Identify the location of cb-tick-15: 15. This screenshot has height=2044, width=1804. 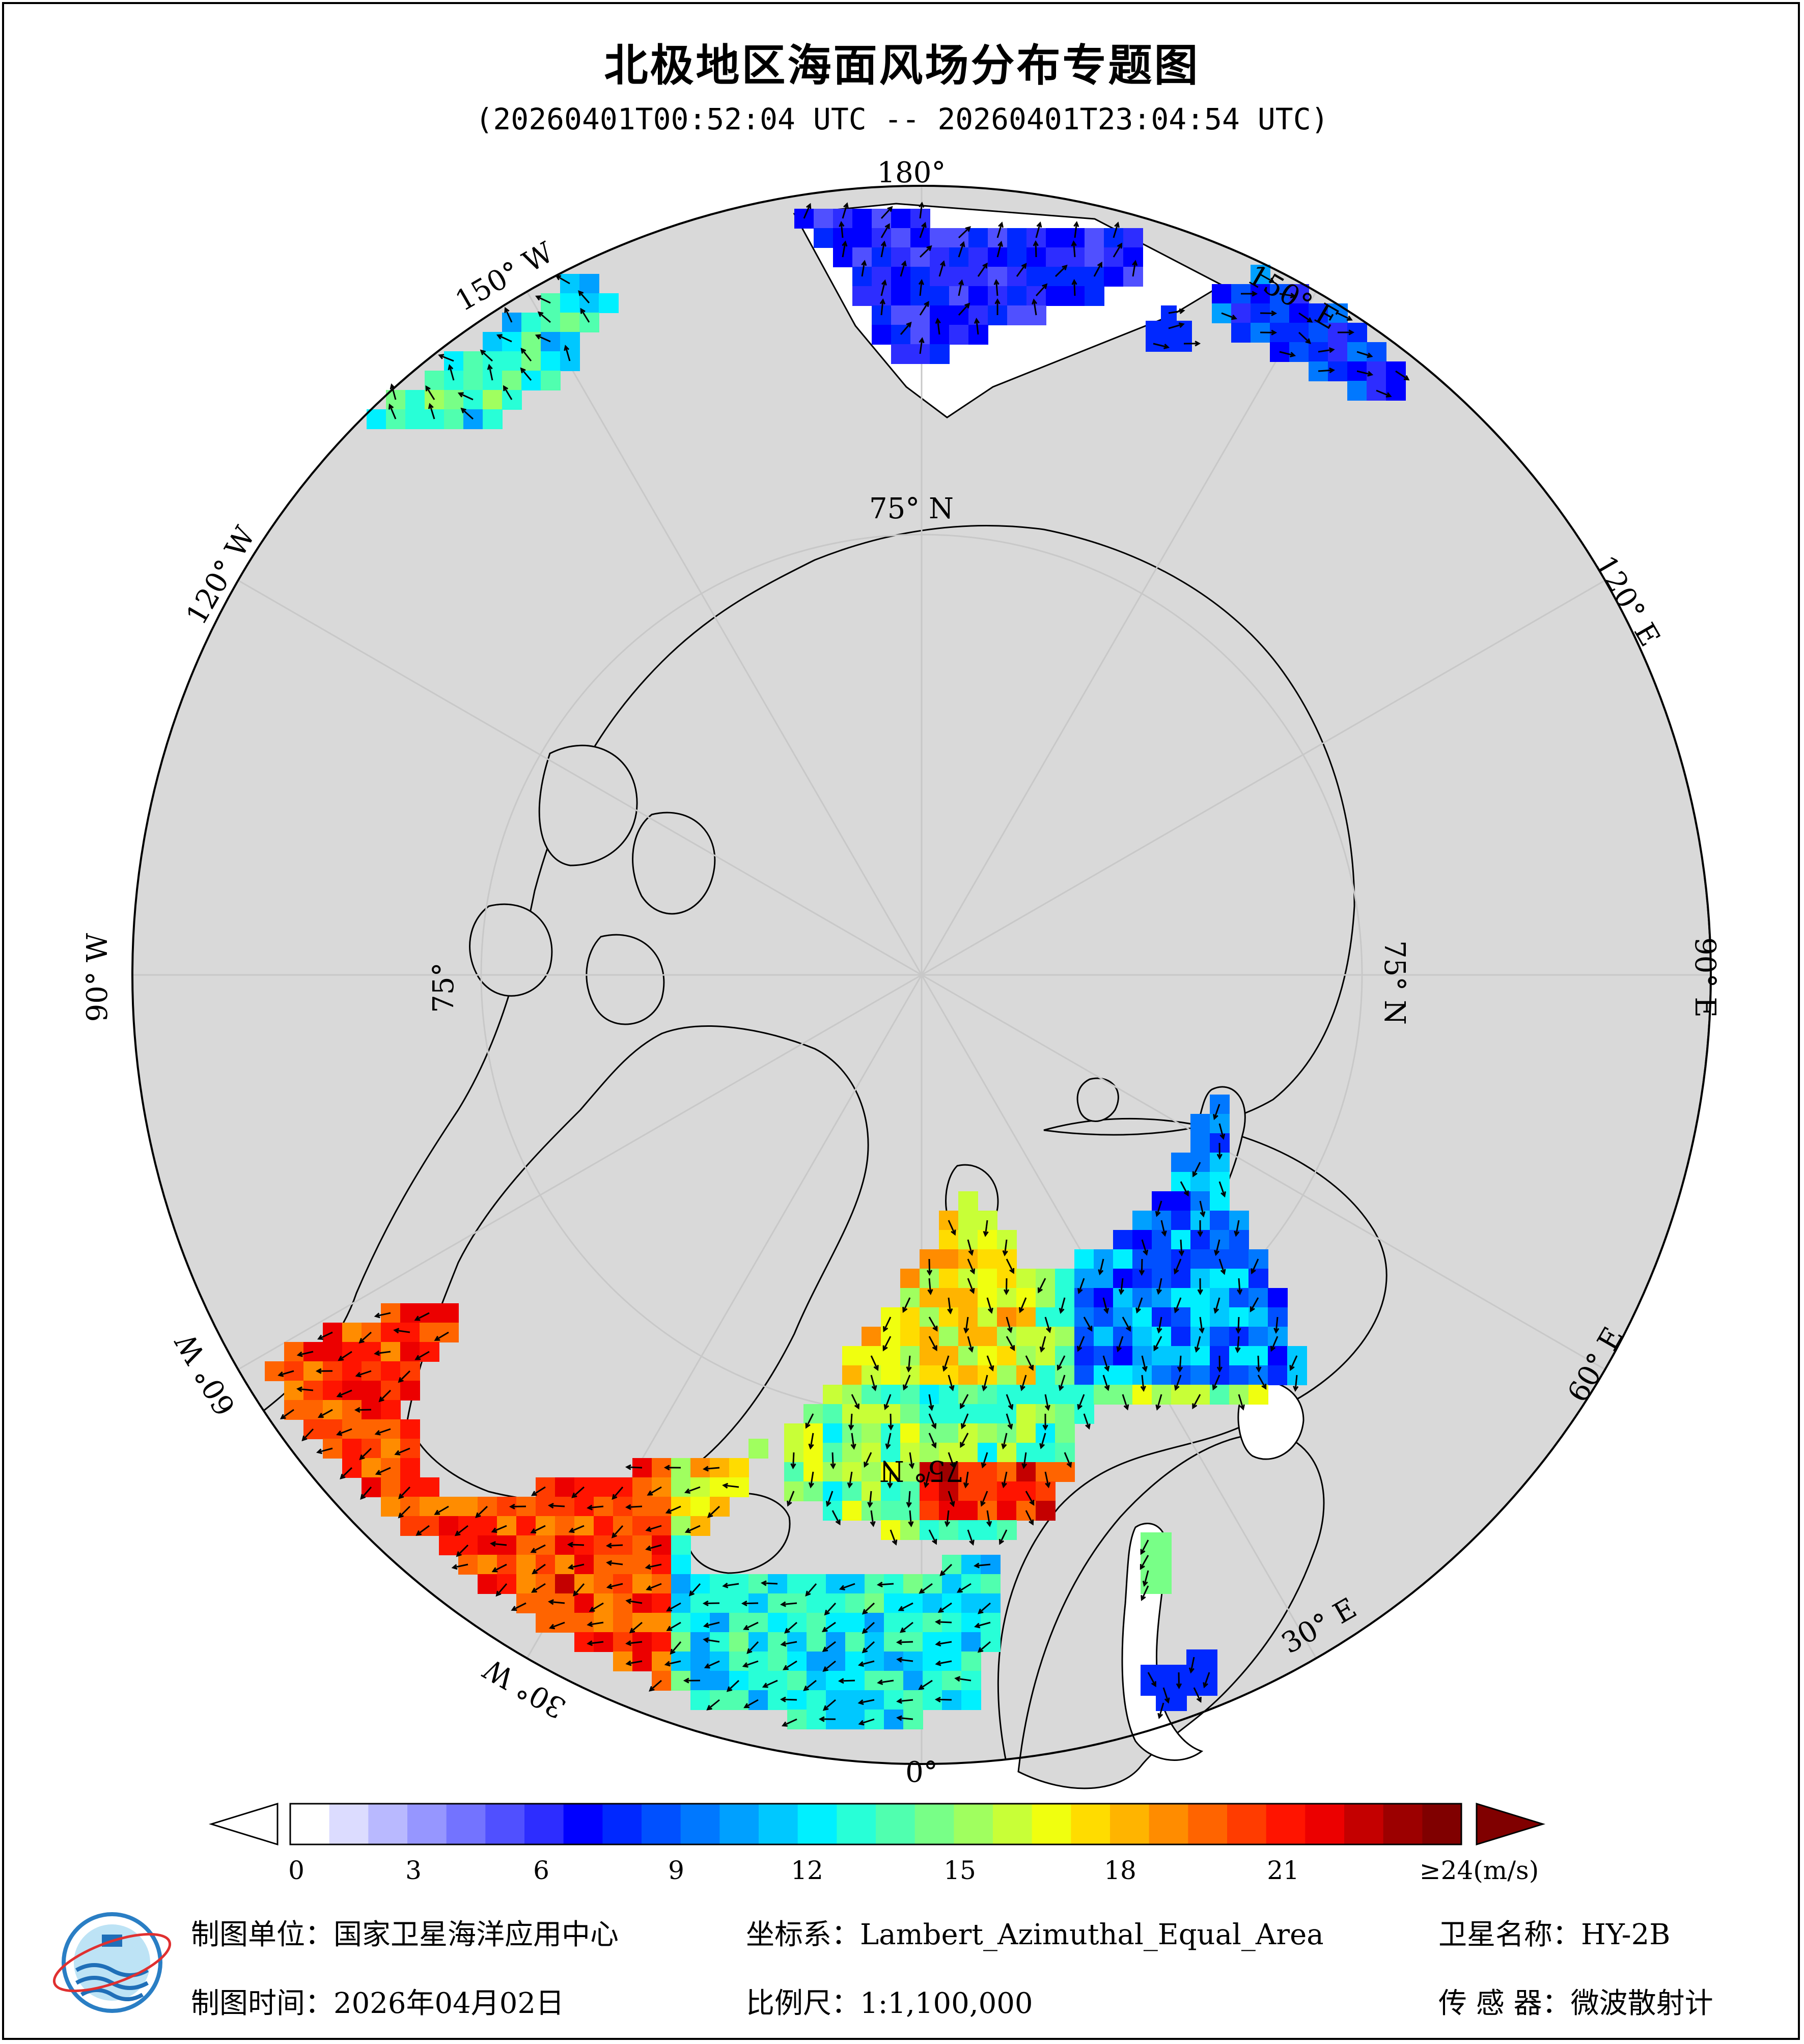
(959, 1870).